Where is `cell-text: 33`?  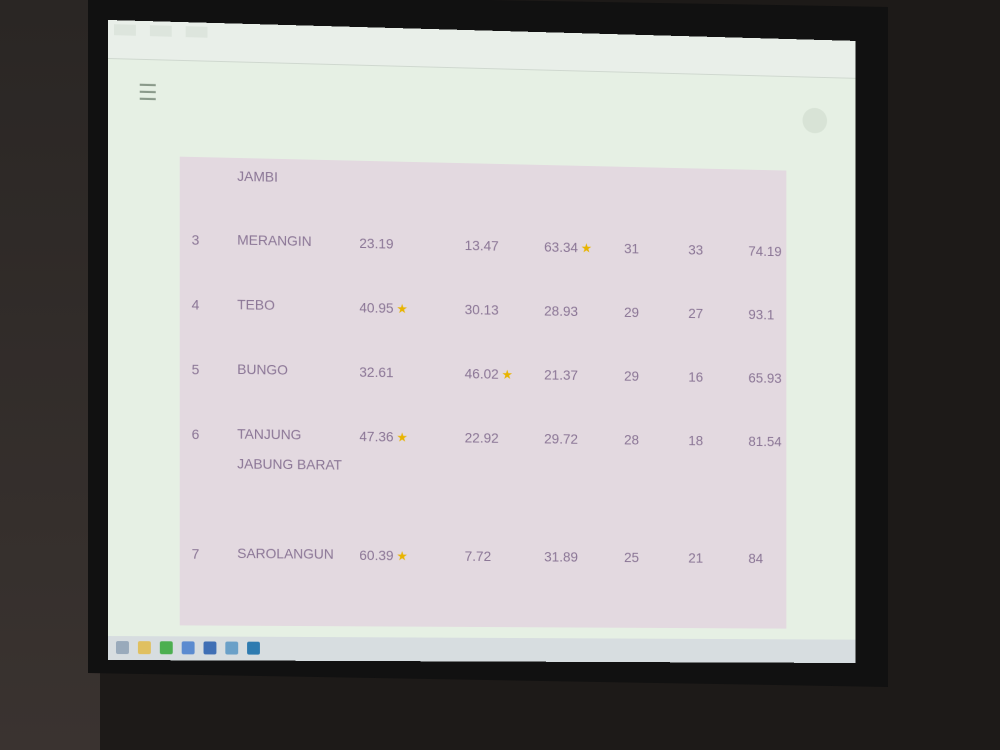
cell-text: 33 is located at coordinates (696, 249).